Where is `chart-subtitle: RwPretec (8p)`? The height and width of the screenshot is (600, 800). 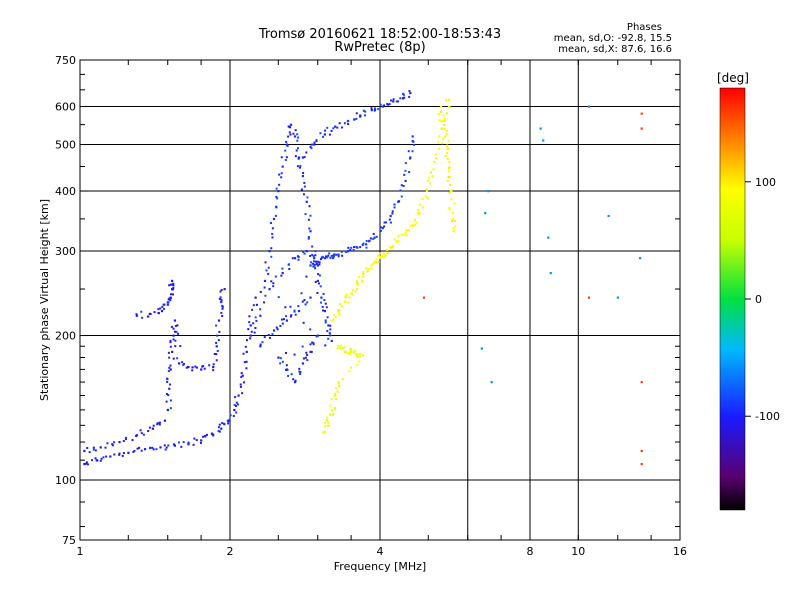
chart-subtitle: RwPretec (8p) is located at coordinates (380, 47).